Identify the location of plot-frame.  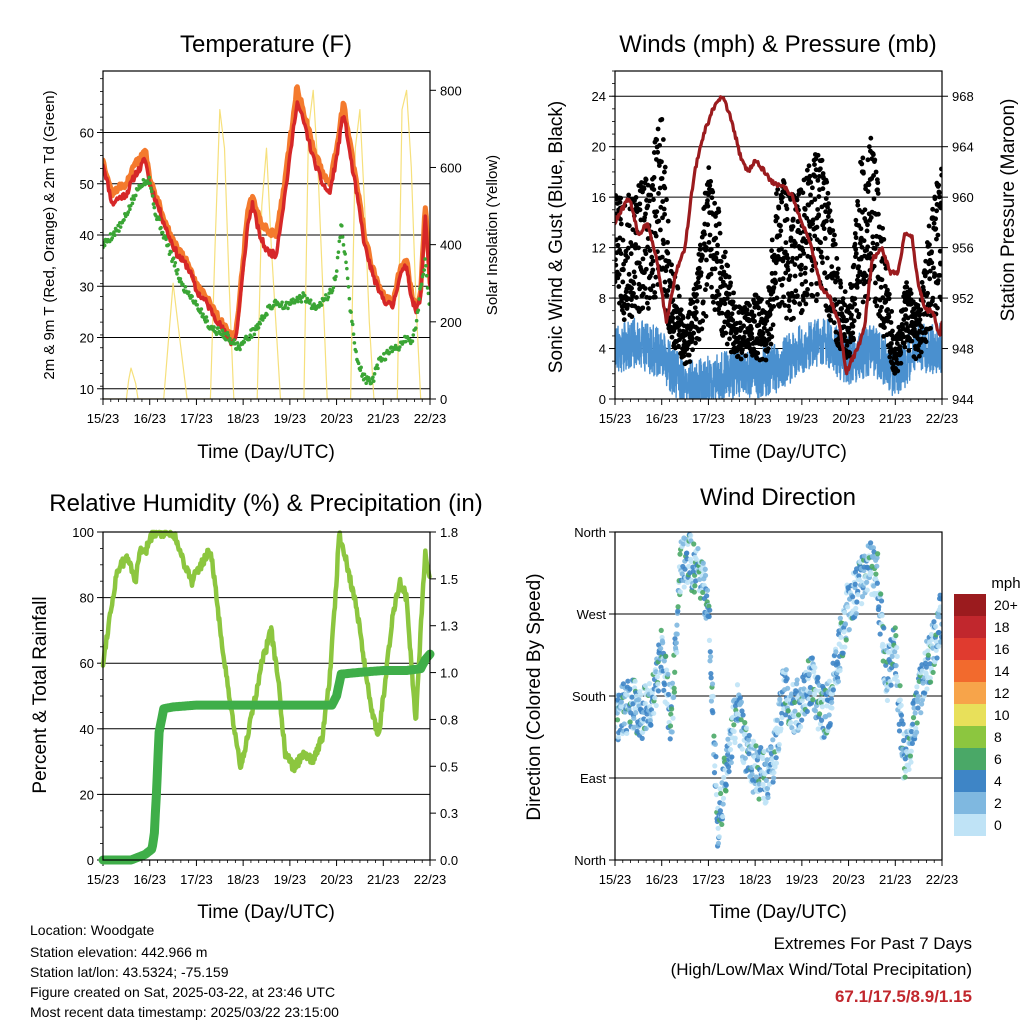
(778, 235).